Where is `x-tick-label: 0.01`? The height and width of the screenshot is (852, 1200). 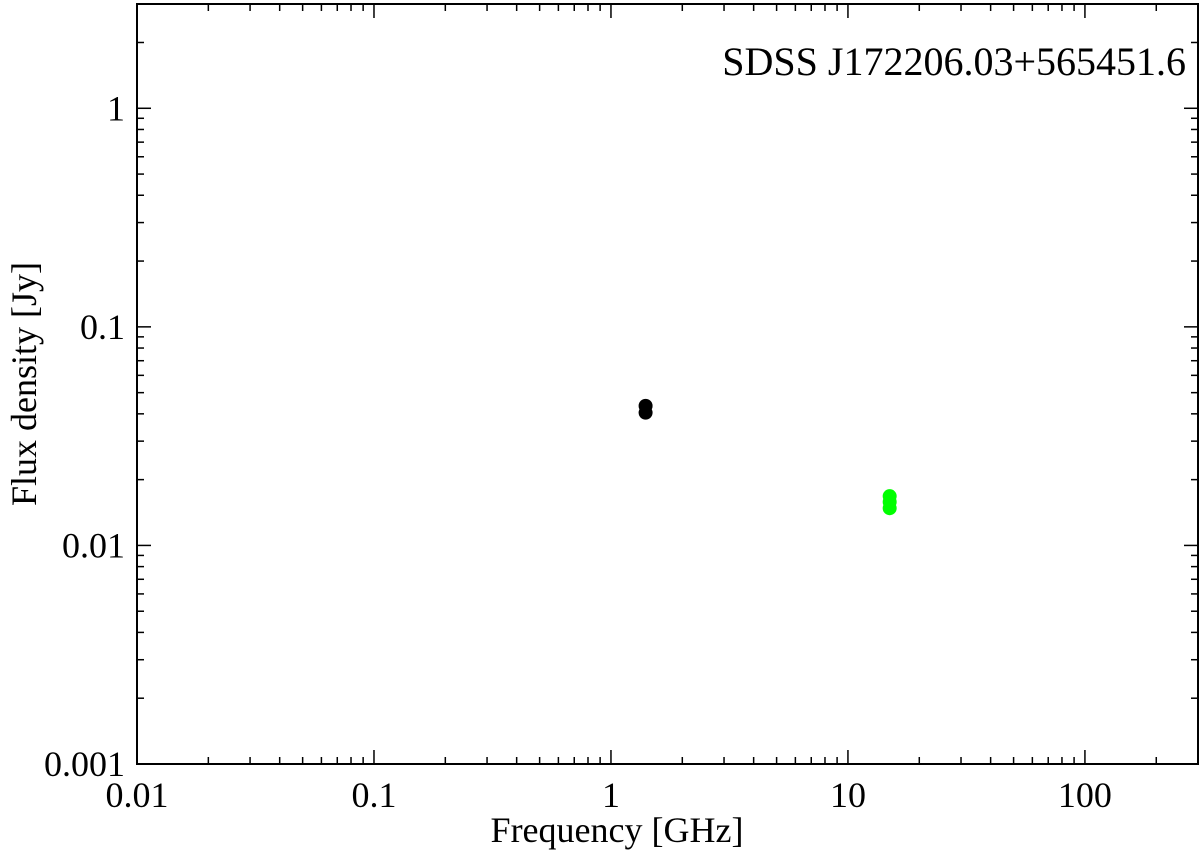
x-tick-label: 0.01 is located at coordinates (137, 795).